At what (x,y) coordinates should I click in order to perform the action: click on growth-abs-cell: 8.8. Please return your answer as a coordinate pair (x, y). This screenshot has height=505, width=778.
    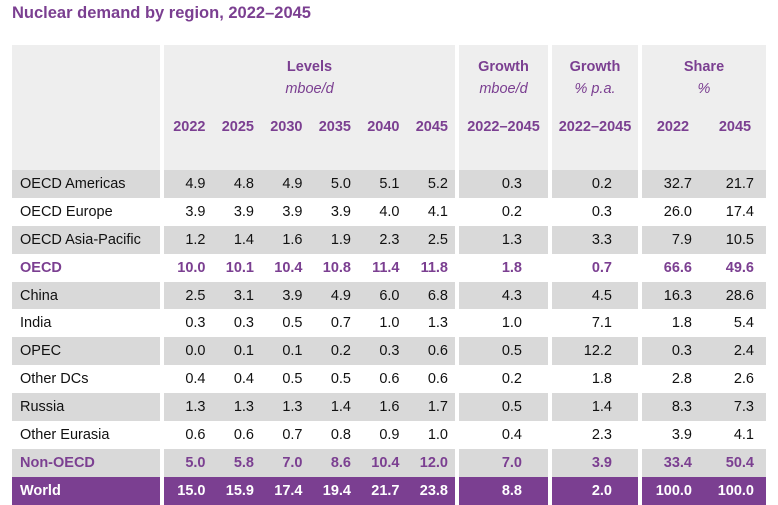
    Looking at the image, I should click on (511, 490).